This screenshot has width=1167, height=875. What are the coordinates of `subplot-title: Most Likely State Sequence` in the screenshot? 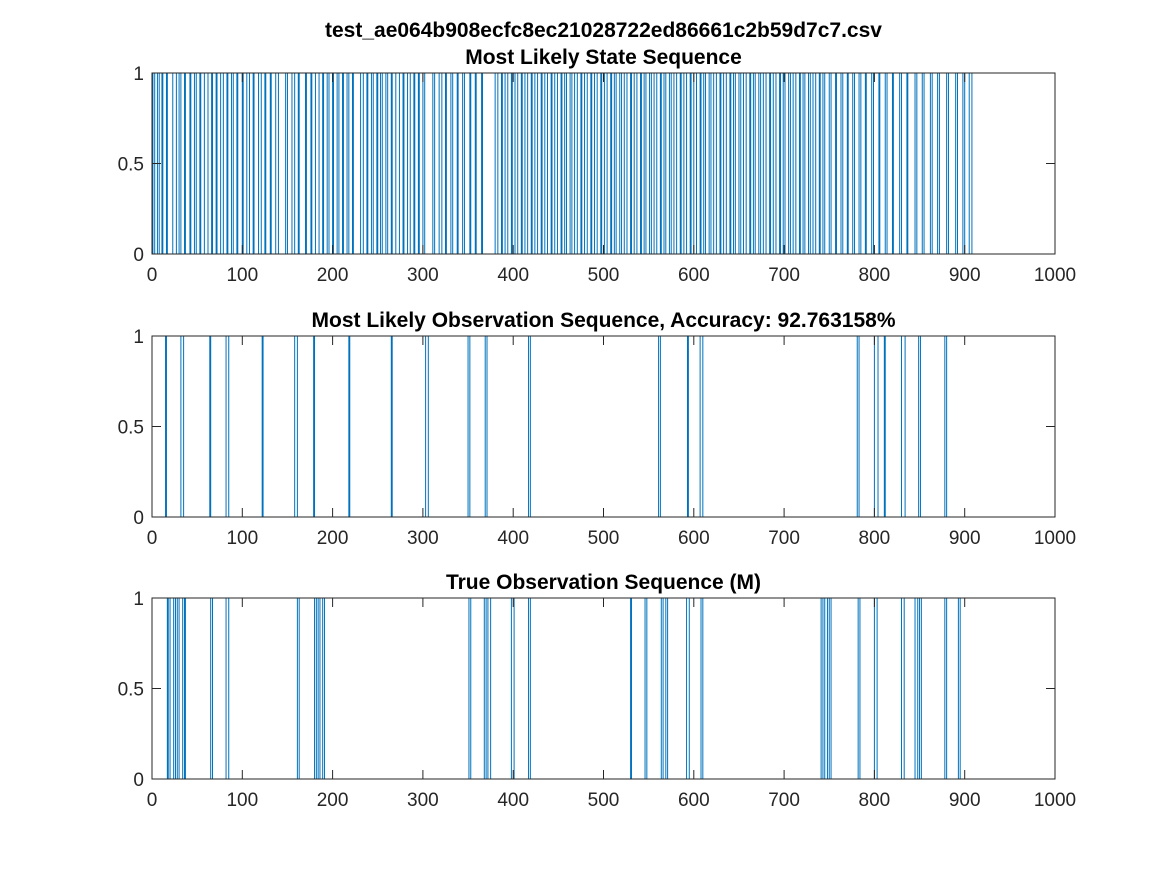 It's located at (603, 57).